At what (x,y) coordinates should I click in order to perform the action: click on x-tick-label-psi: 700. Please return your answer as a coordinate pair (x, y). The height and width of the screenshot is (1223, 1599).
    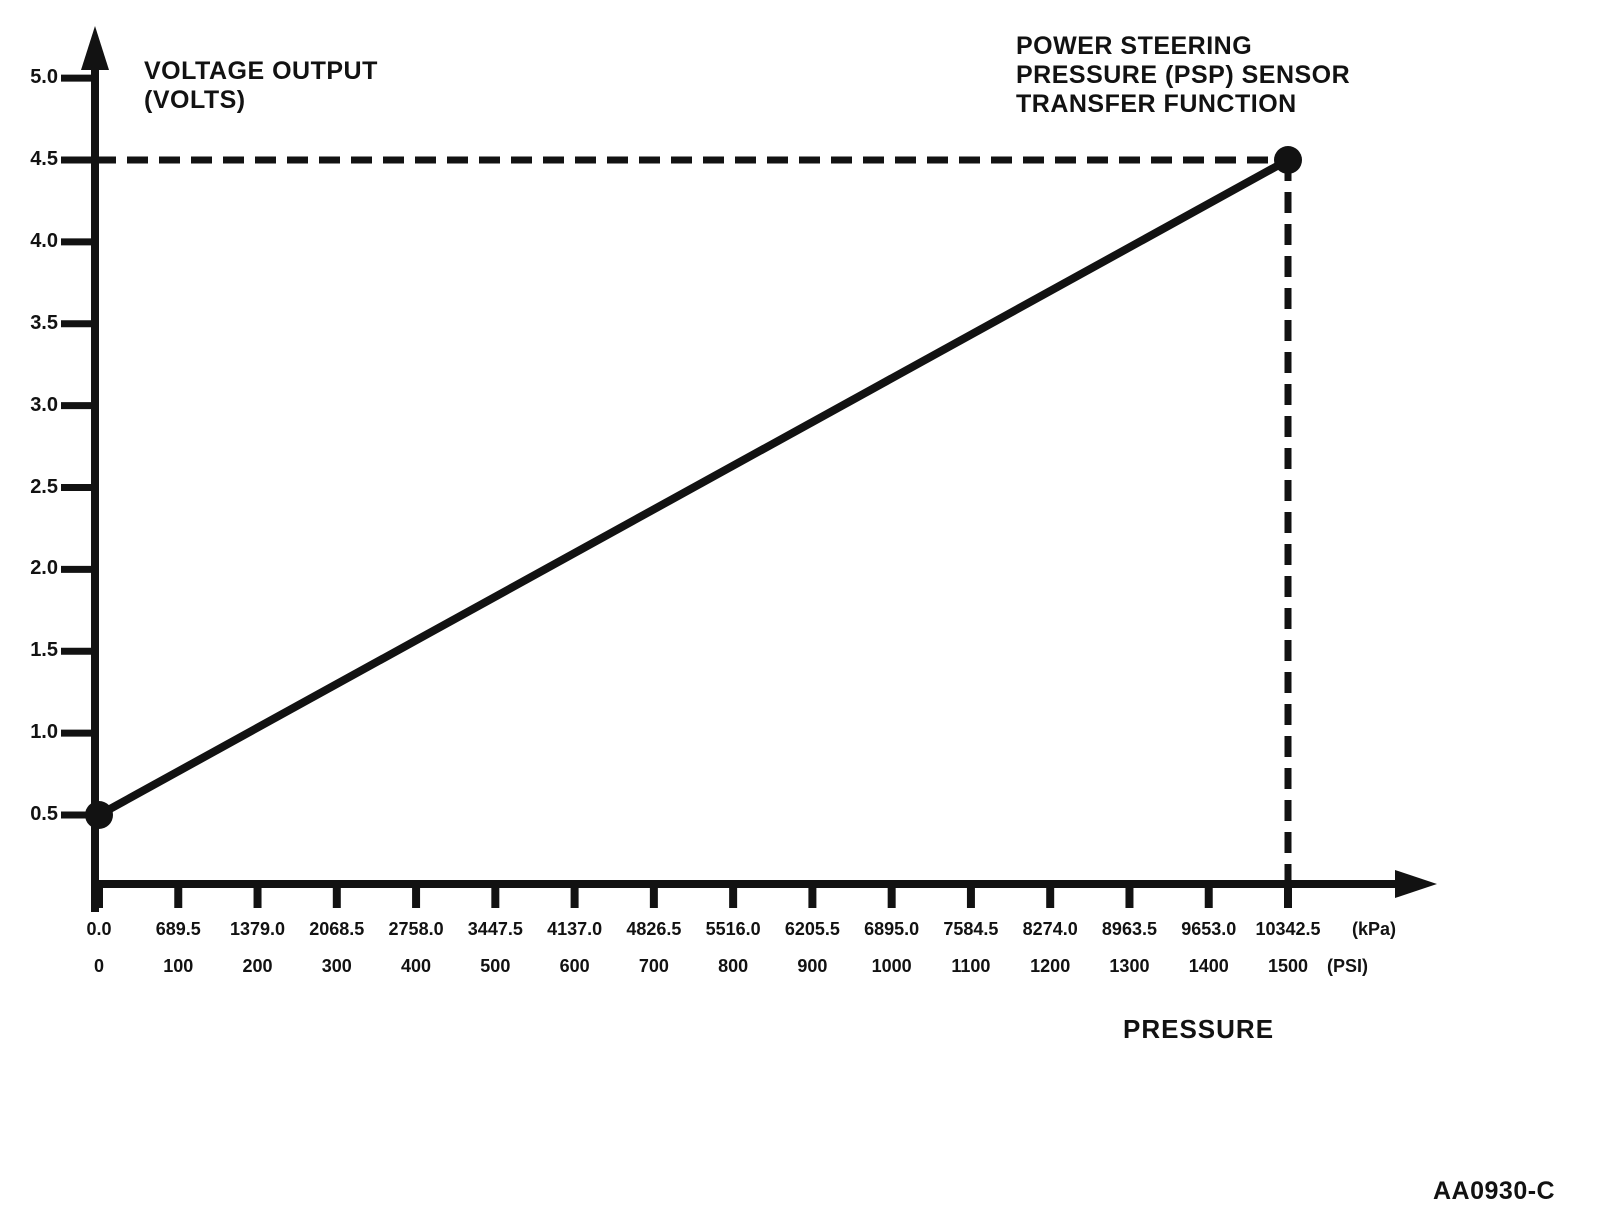
    Looking at the image, I should click on (653, 966).